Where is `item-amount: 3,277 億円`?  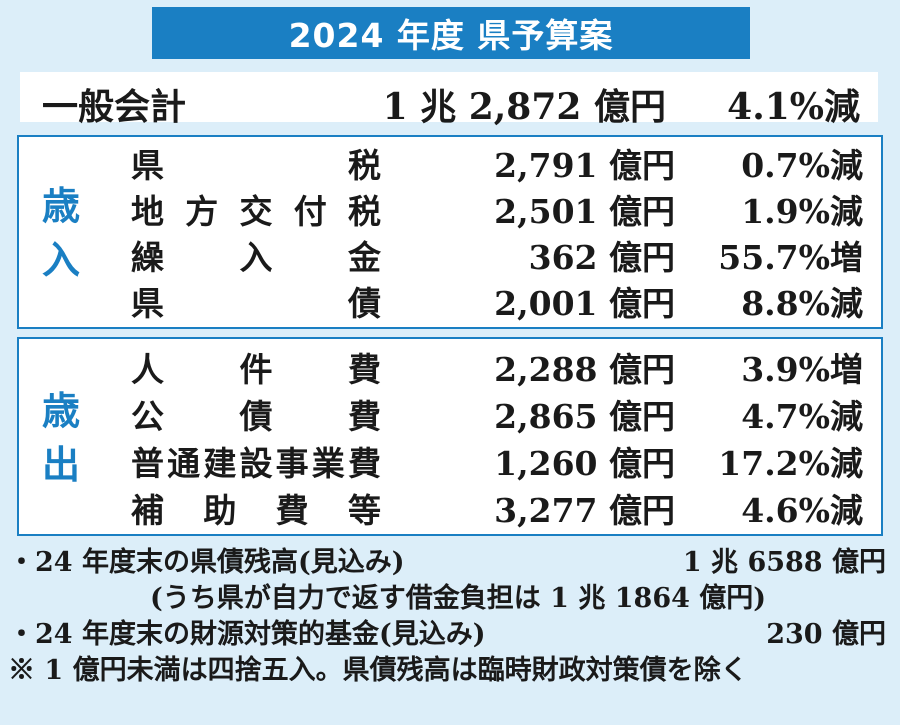
item-amount: 3,277 億円 is located at coordinates (584, 510).